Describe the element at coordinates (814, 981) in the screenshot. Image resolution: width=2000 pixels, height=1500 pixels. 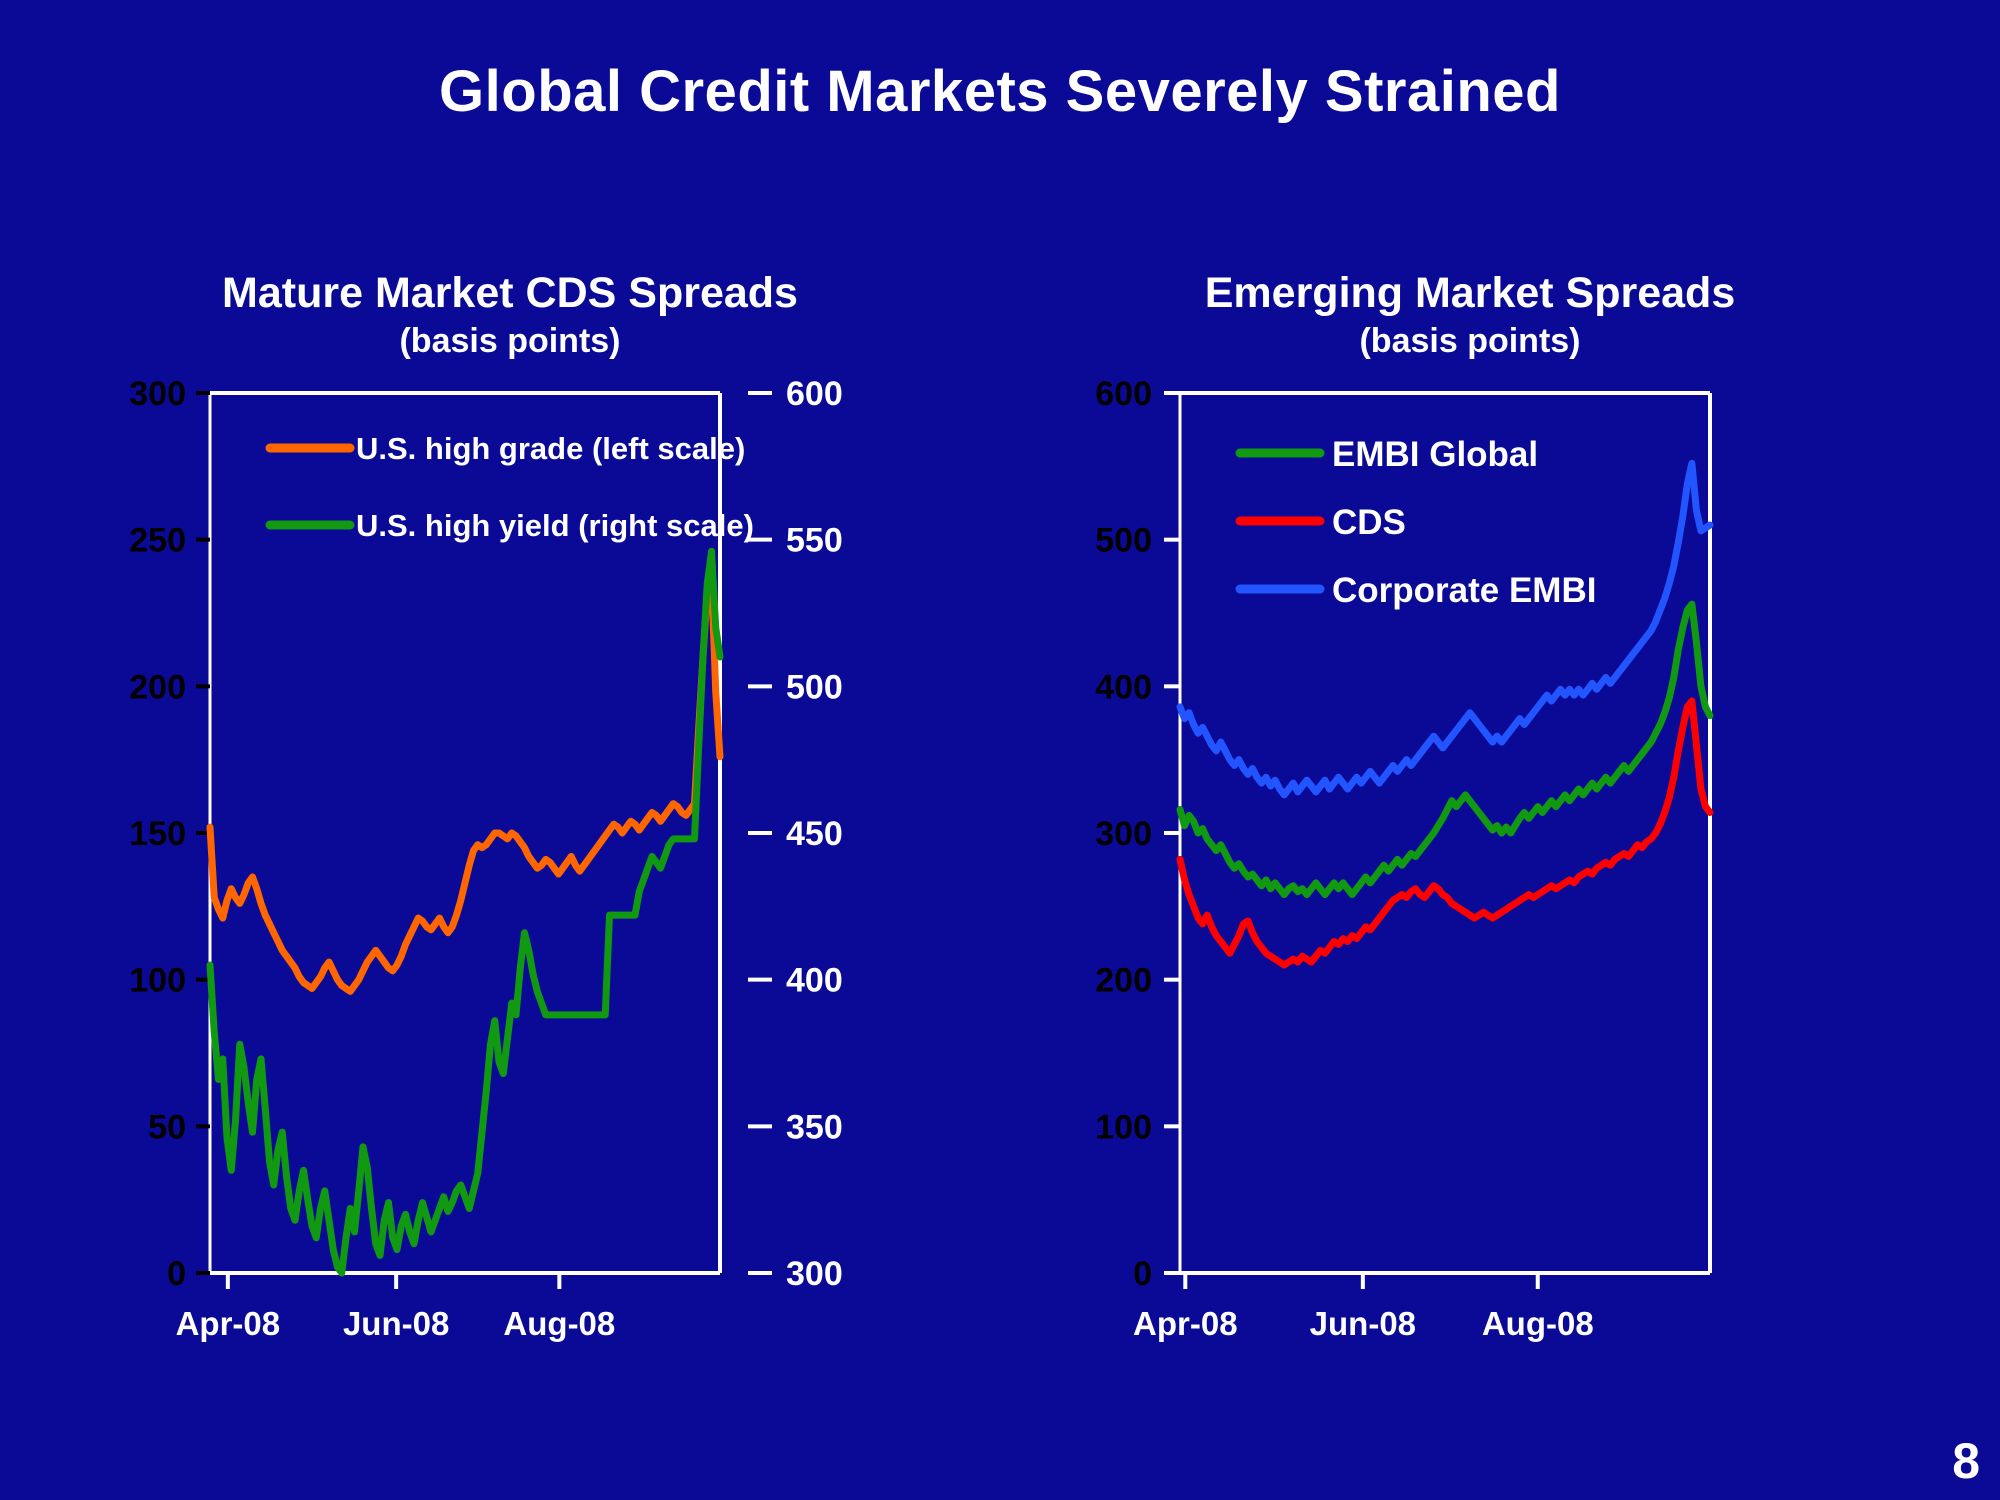
I see `right-axis-label-400: 400` at that location.